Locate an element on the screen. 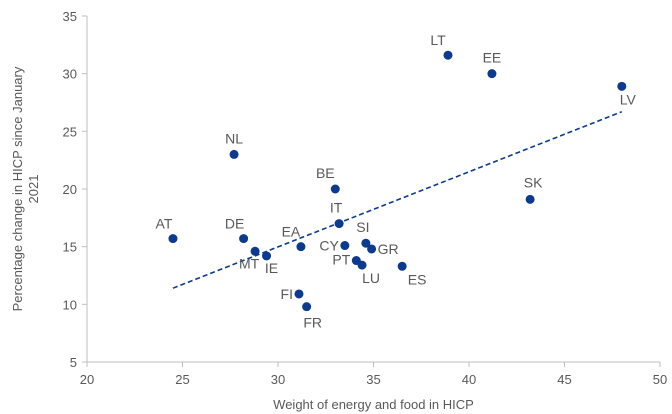  point-label: GR is located at coordinates (388, 249).